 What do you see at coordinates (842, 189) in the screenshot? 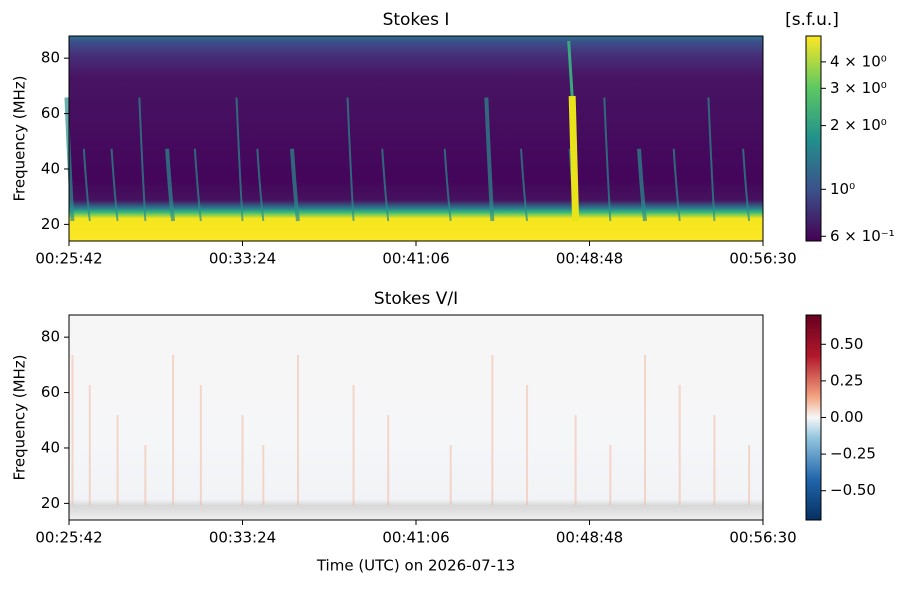
I see `colorbar-tick-label: 10⁰` at bounding box center [842, 189].